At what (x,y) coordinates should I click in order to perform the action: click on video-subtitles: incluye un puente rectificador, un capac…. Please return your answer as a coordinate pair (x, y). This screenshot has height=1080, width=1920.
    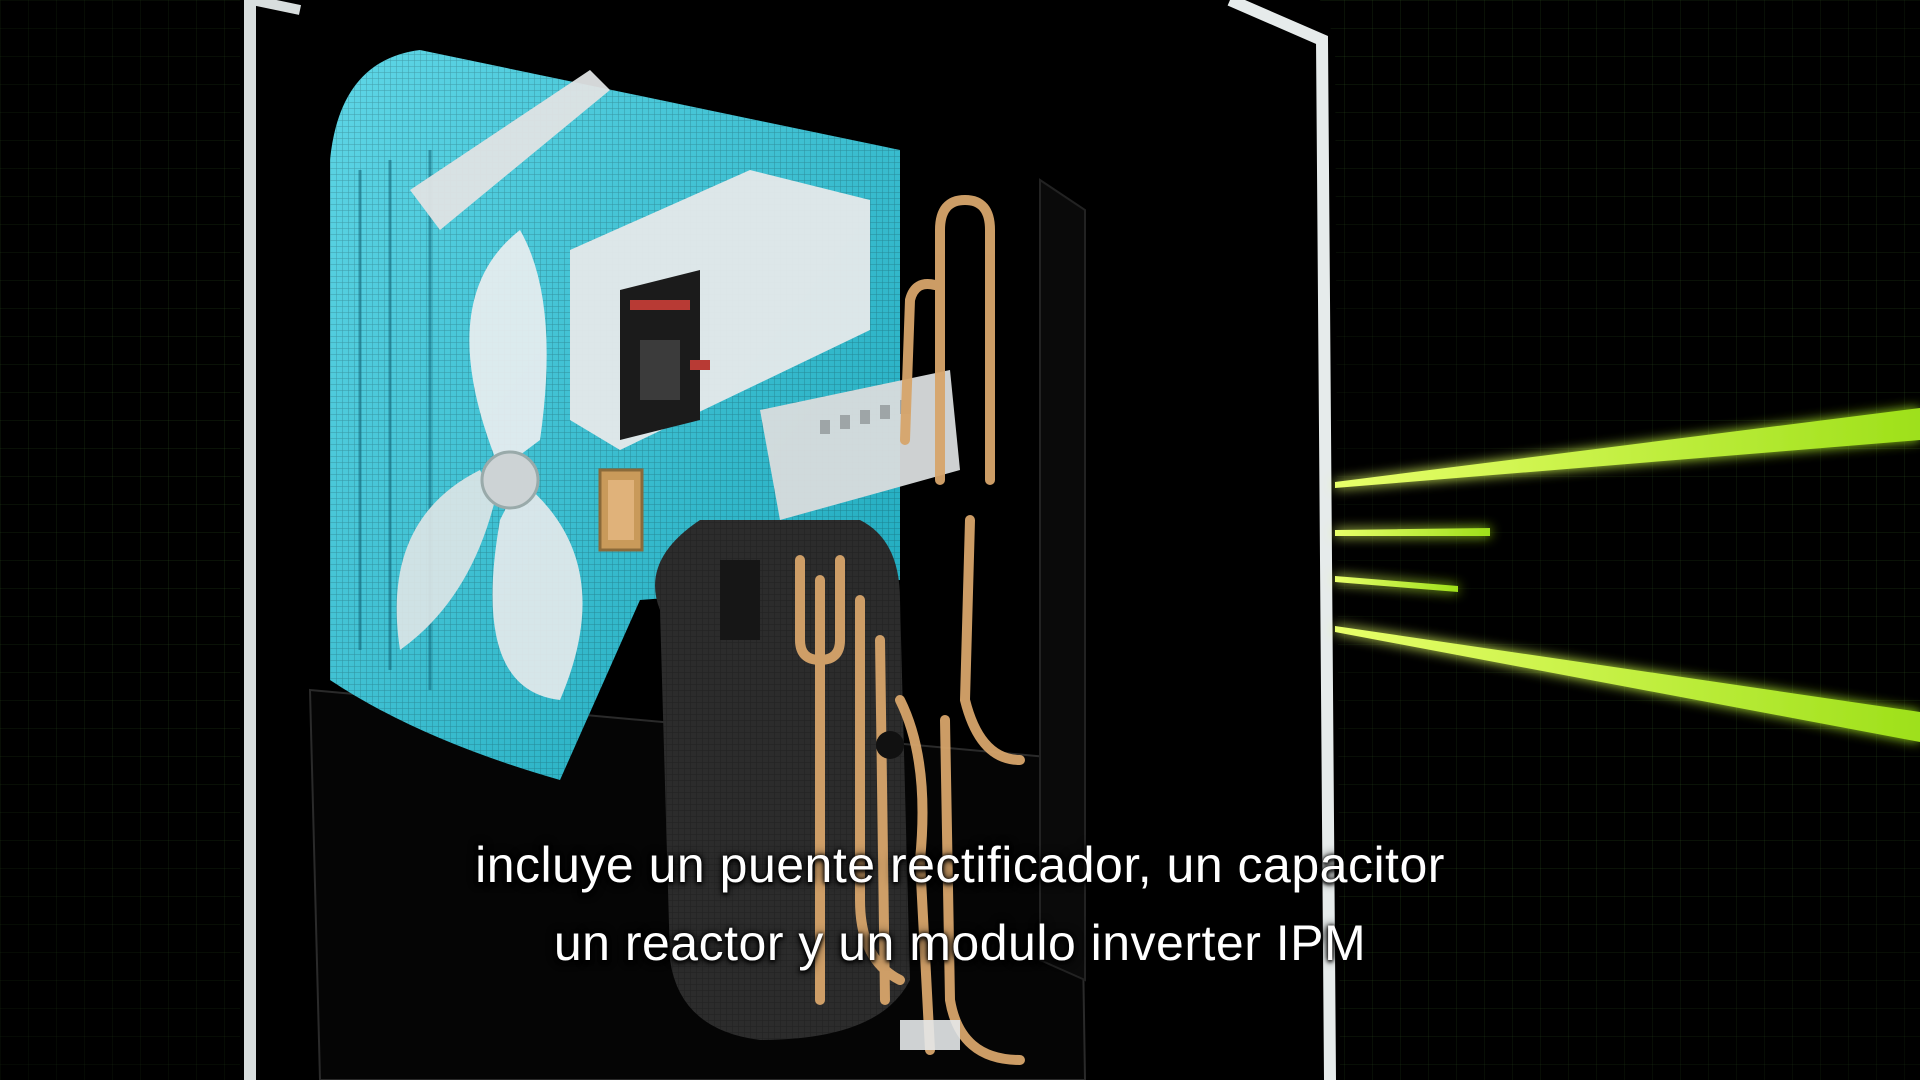
    Looking at the image, I should click on (960, 904).